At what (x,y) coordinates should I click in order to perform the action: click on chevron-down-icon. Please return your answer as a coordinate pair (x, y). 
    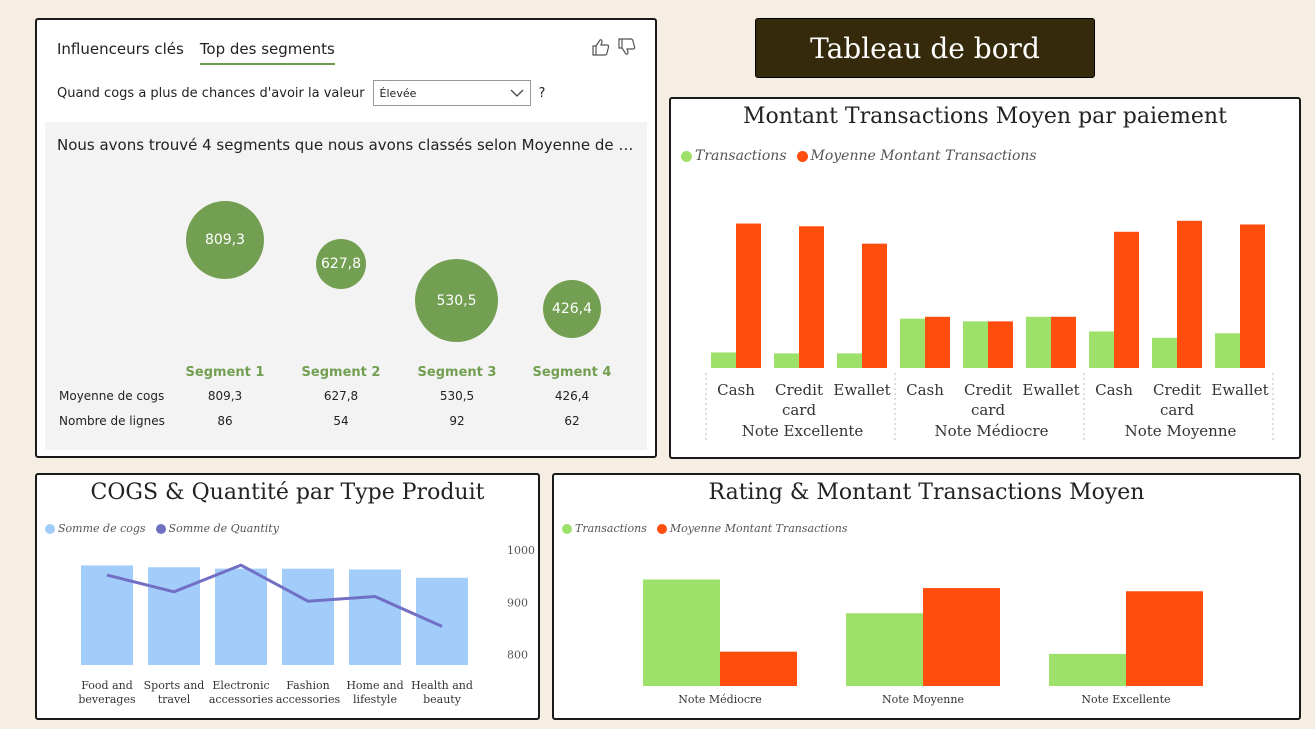
    Looking at the image, I should click on (517, 93).